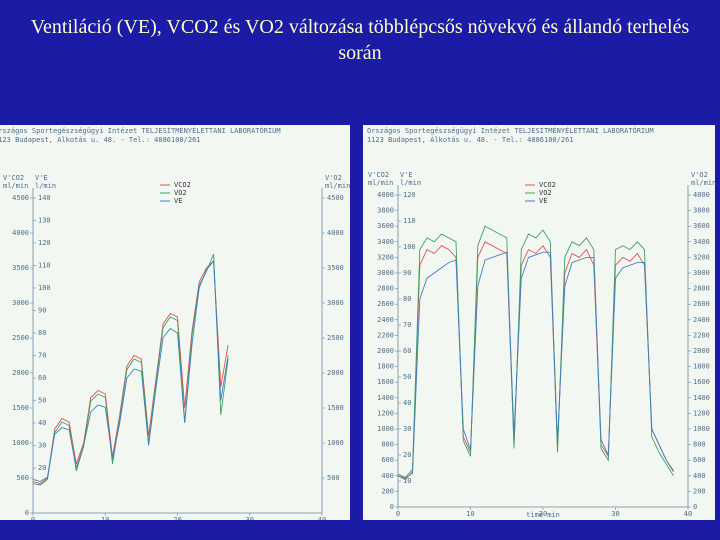 This screenshot has height=540, width=720. Describe the element at coordinates (20, 198) in the screenshot. I see `y-tick-label: 4500` at that location.